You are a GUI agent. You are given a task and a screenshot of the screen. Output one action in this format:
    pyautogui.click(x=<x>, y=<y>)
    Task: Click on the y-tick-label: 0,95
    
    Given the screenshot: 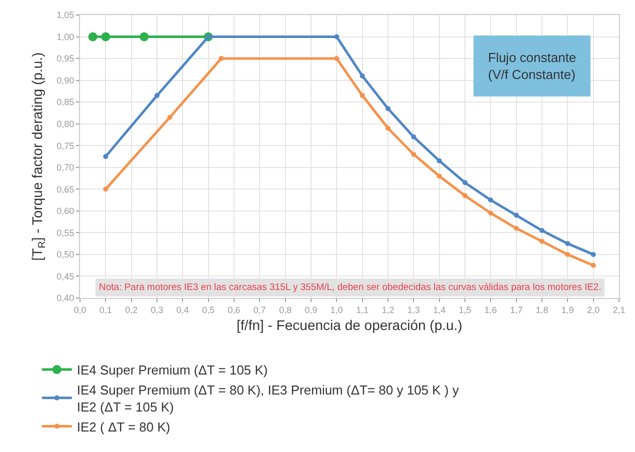 What is the action you would take?
    pyautogui.click(x=65, y=59)
    